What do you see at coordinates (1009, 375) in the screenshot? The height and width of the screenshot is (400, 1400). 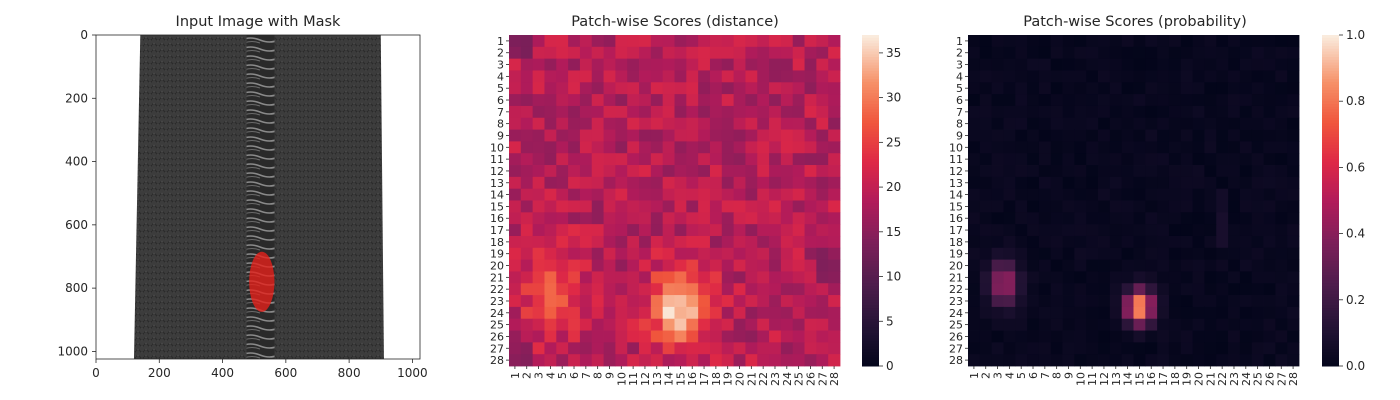 I see `col-label: 4` at bounding box center [1009, 375].